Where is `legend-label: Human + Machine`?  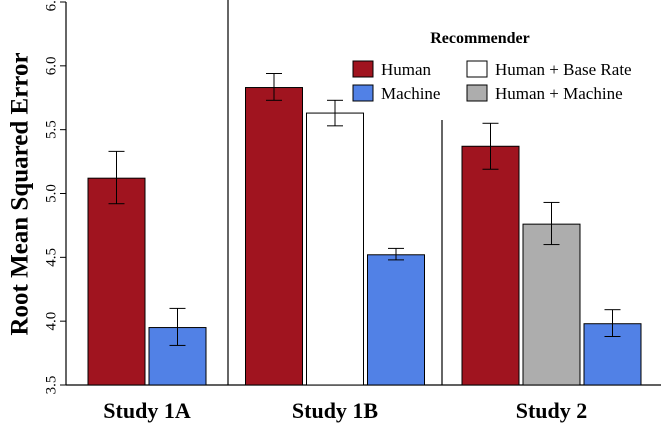
legend-label: Human + Machine is located at coordinates (559, 93).